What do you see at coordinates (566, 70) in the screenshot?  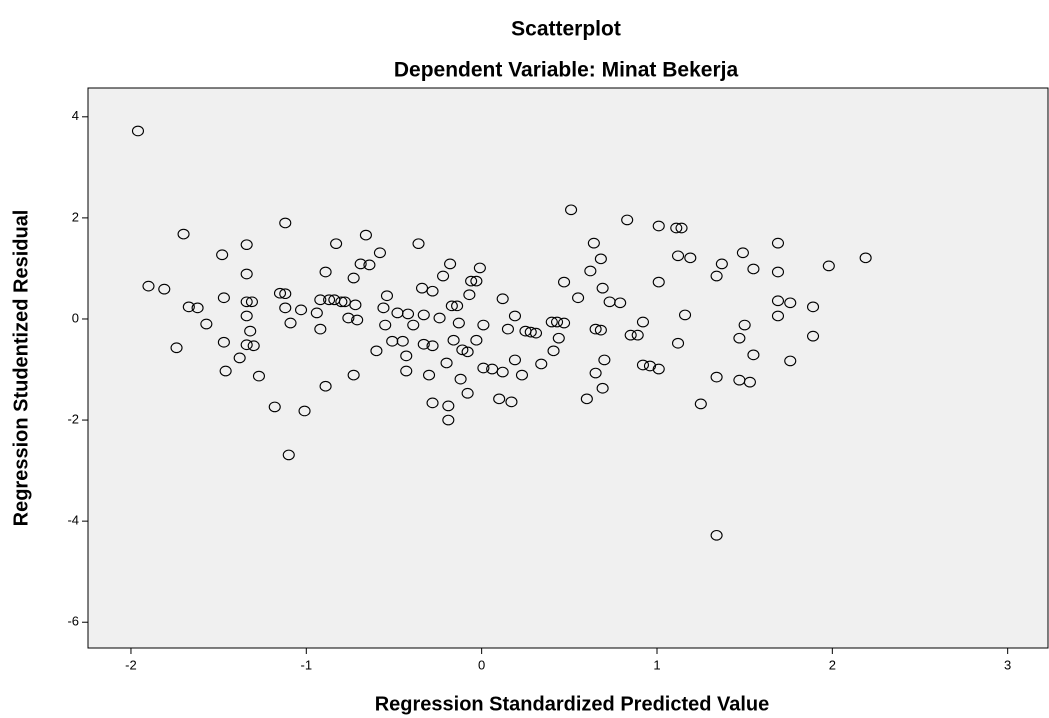 I see `chart-subtitle: Dependent Variable: Minat Bekerja` at bounding box center [566, 70].